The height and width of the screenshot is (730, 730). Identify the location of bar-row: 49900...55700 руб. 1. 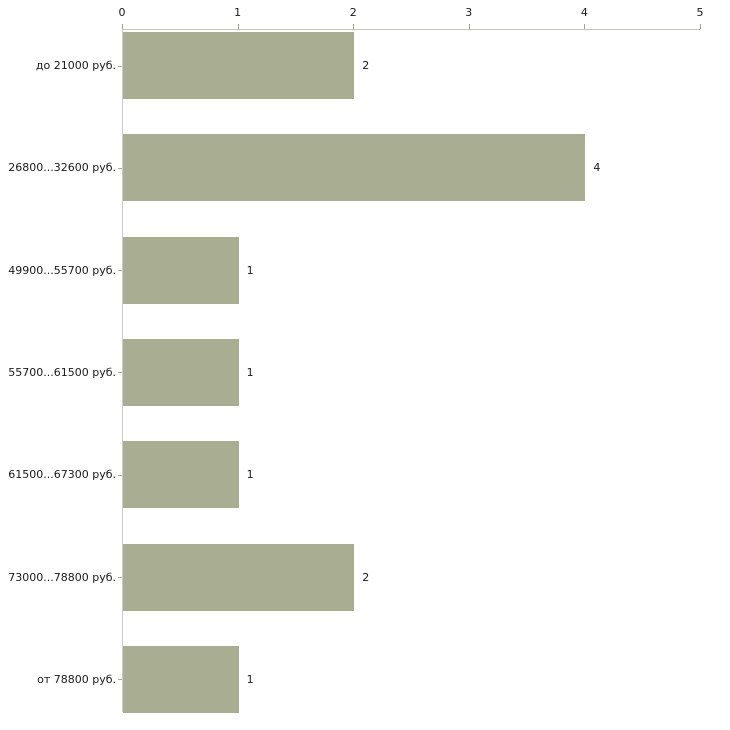
(354, 270).